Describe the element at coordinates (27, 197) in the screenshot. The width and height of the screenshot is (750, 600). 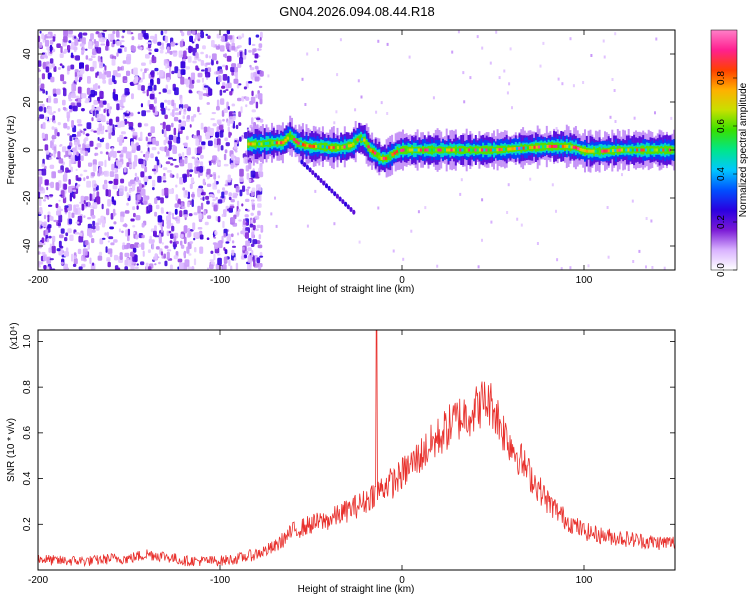
I see `spectrogram-y-tick-label: -20` at that location.